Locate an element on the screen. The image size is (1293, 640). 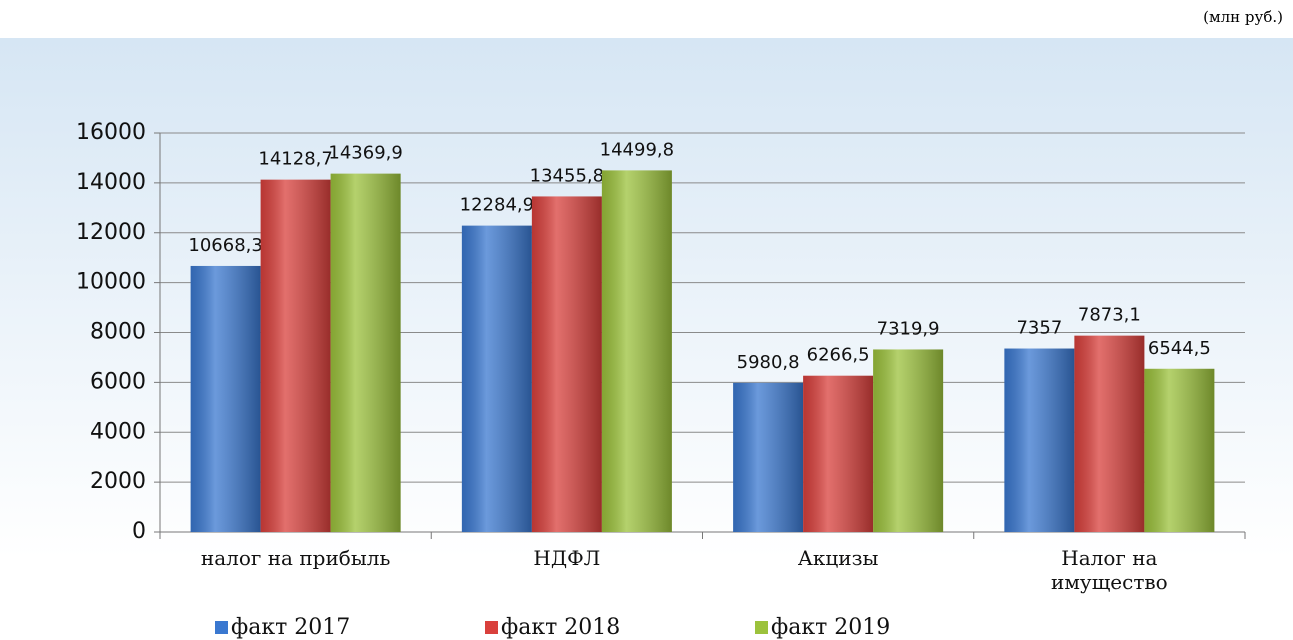
y-tick-label: 8000 is located at coordinates (118, 332).